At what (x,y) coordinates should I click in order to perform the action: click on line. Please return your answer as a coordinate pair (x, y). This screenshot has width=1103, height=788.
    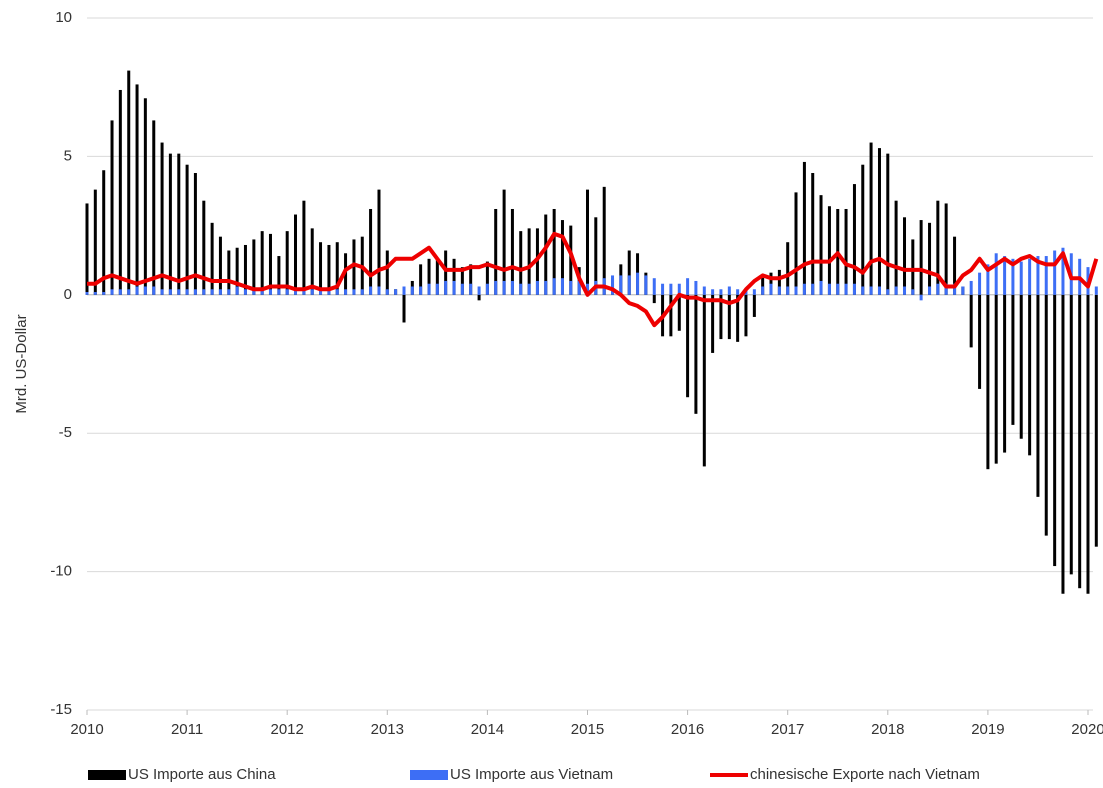
    Looking at the image, I should click on (593, 279).